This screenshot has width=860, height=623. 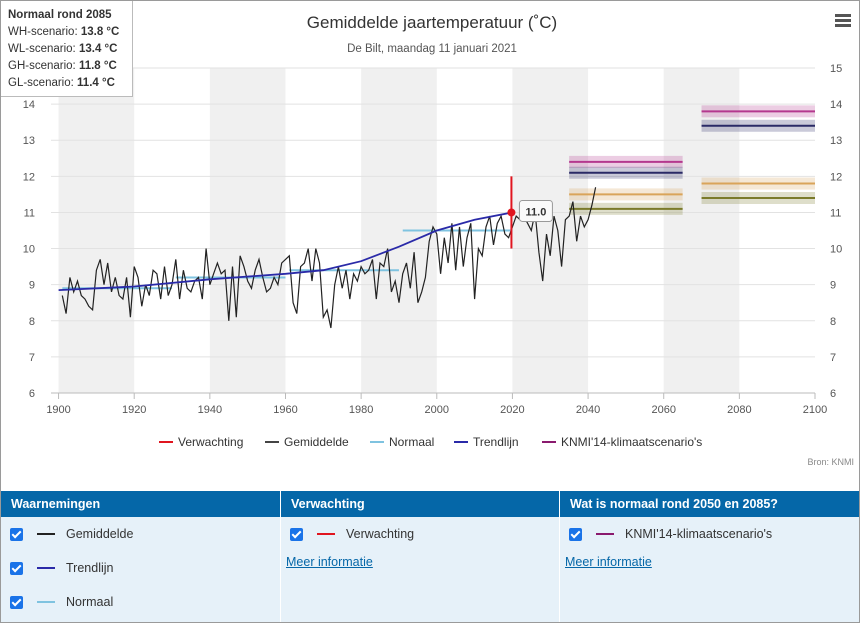 I want to click on band-2060, so click(x=701, y=230).